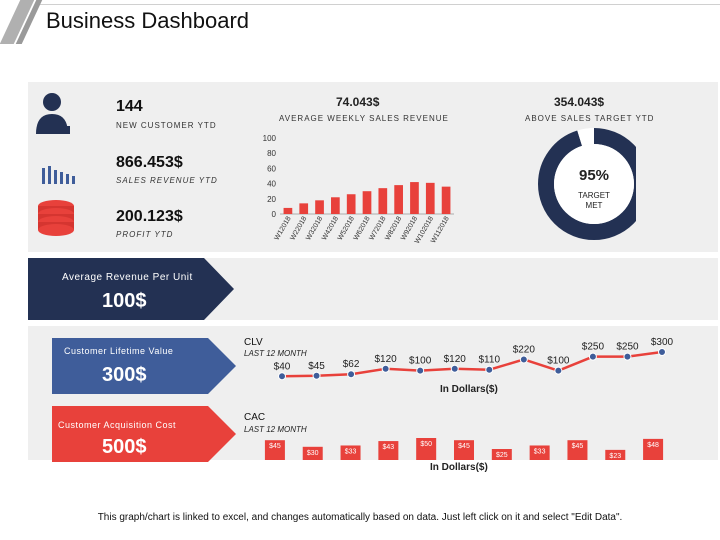 This screenshot has height=540, width=720. What do you see at coordinates (364, 118) in the screenshot?
I see `weekly-revenue-label: AVERAGE WEEKLY SALES REVENUE` at bounding box center [364, 118].